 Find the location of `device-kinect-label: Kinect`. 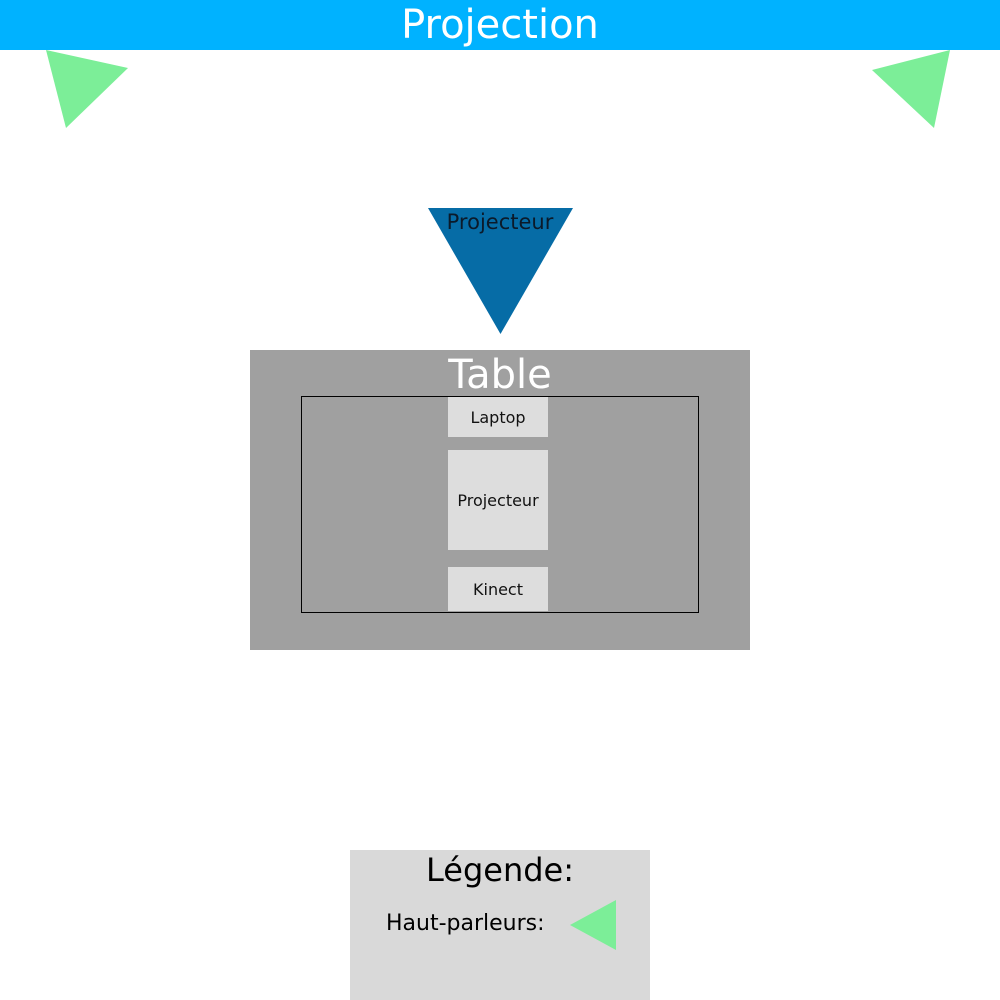

device-kinect-label: Kinect is located at coordinates (498, 589).